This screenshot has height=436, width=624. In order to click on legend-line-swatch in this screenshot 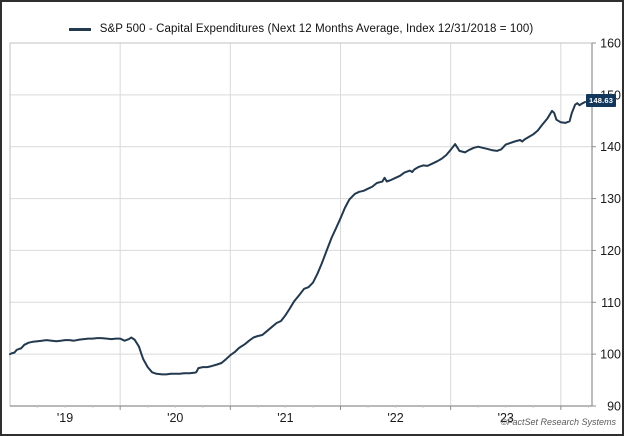, I will do `click(79, 29)`.